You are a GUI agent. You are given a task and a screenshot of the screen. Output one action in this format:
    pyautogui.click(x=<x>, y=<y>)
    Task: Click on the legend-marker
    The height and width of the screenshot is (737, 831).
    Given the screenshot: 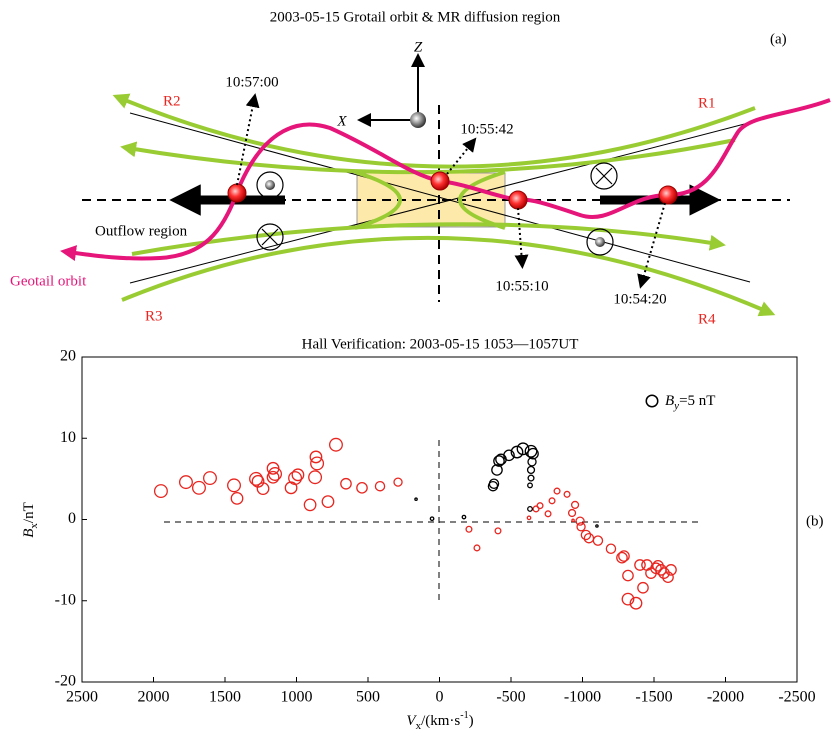 What is the action you would take?
    pyautogui.click(x=652, y=401)
    